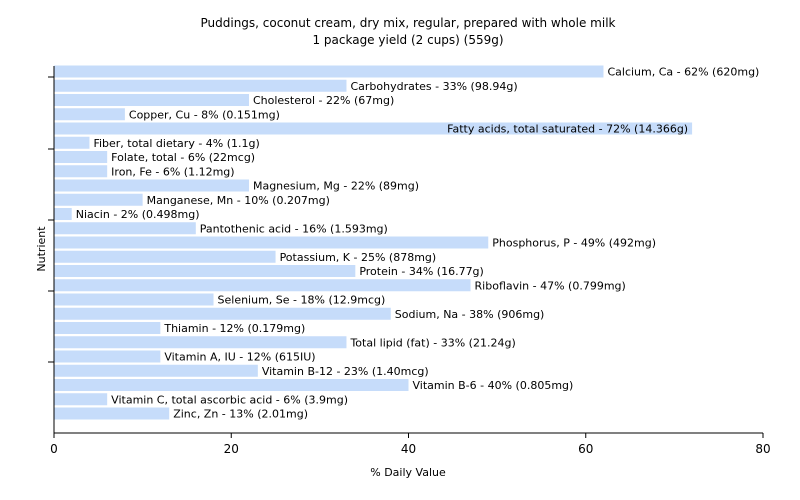  I want to click on bar-label: Protein - 34% (16.77g), so click(421, 271).